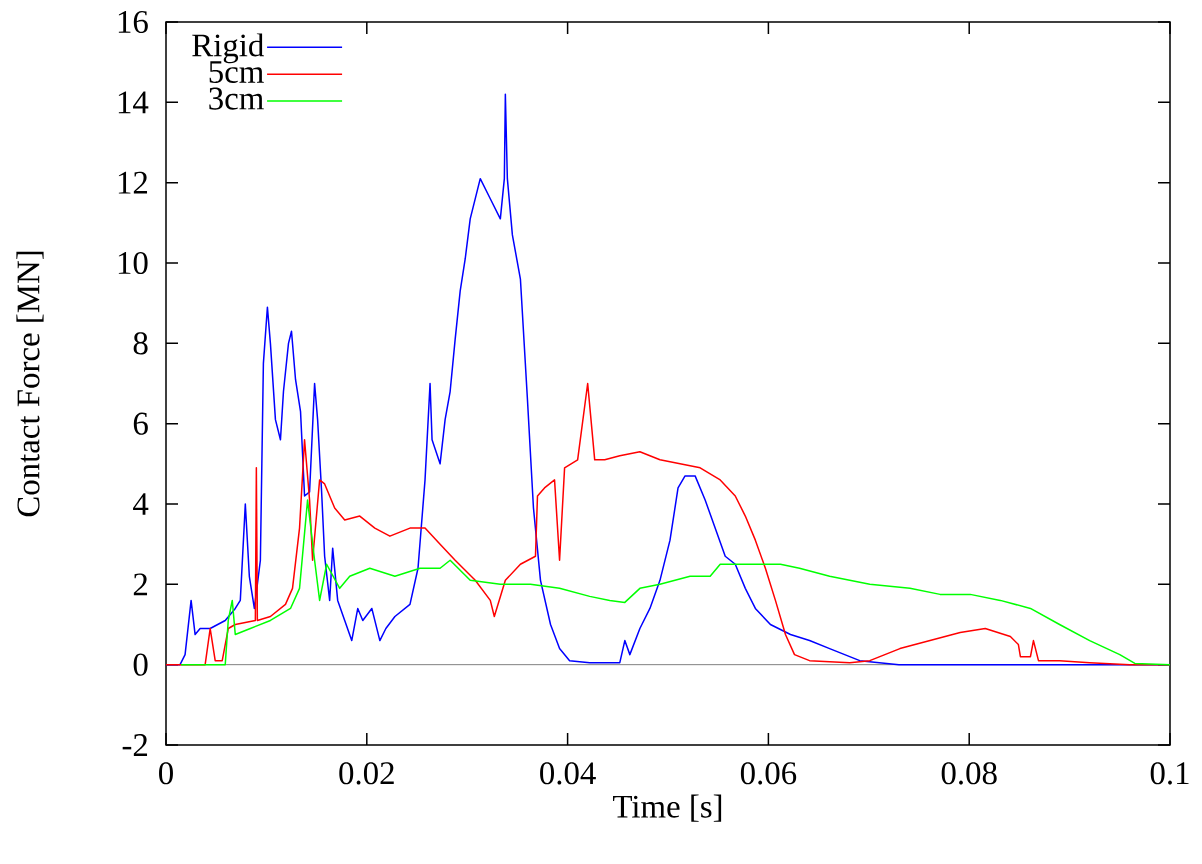  Describe the element at coordinates (135, 745) in the screenshot. I see `y-tick-label: -2` at that location.